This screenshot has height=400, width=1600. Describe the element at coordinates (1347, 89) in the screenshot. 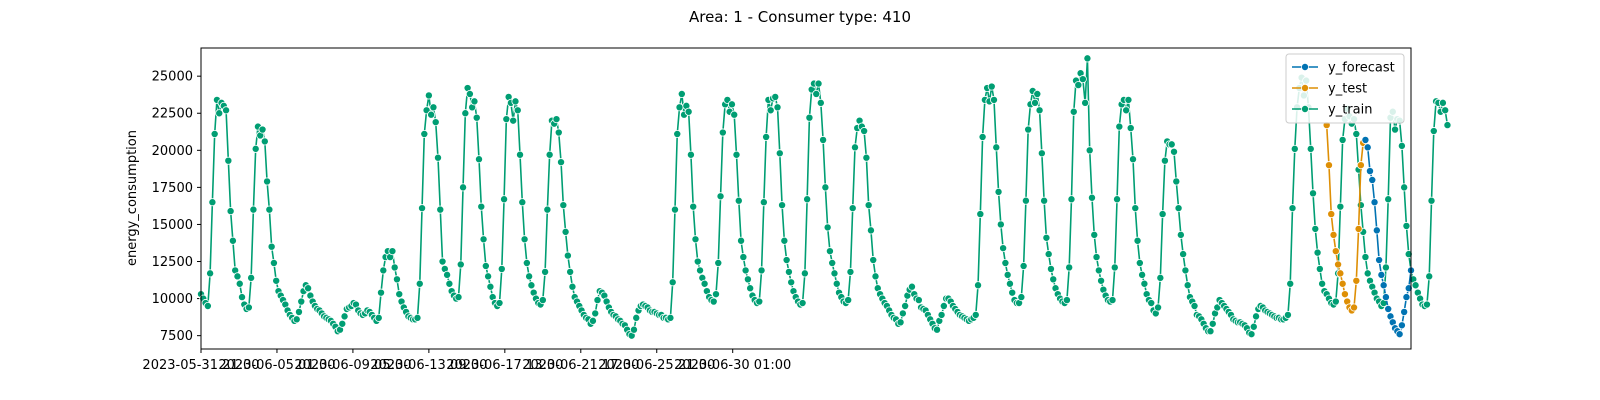

I see `legend-label: y_test` at that location.